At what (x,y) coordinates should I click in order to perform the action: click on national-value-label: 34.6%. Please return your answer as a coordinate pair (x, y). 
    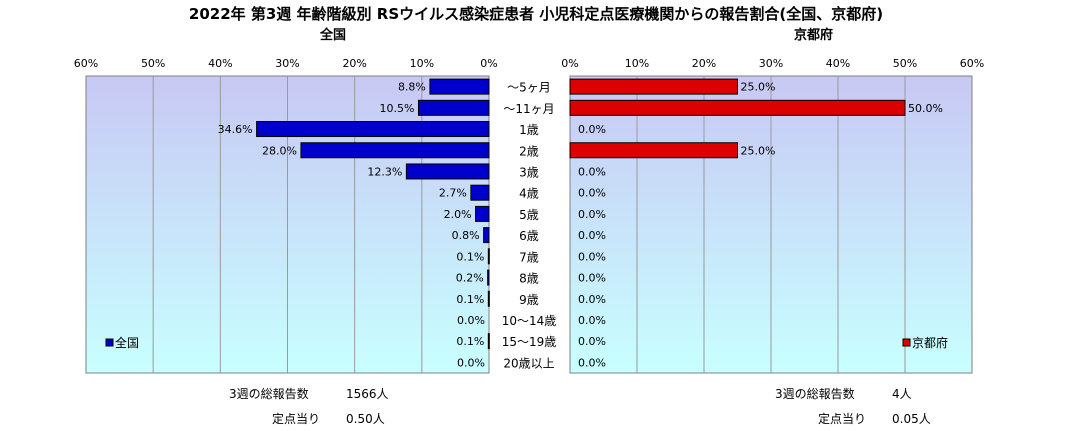
    Looking at the image, I should click on (235, 129).